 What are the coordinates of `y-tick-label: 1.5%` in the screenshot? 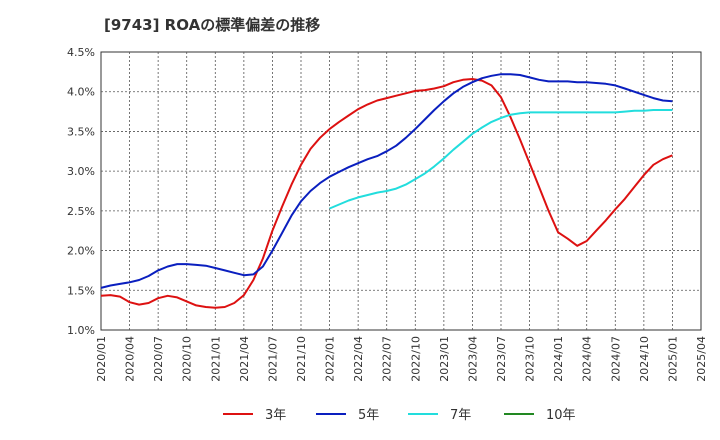 It's located at (81, 290).